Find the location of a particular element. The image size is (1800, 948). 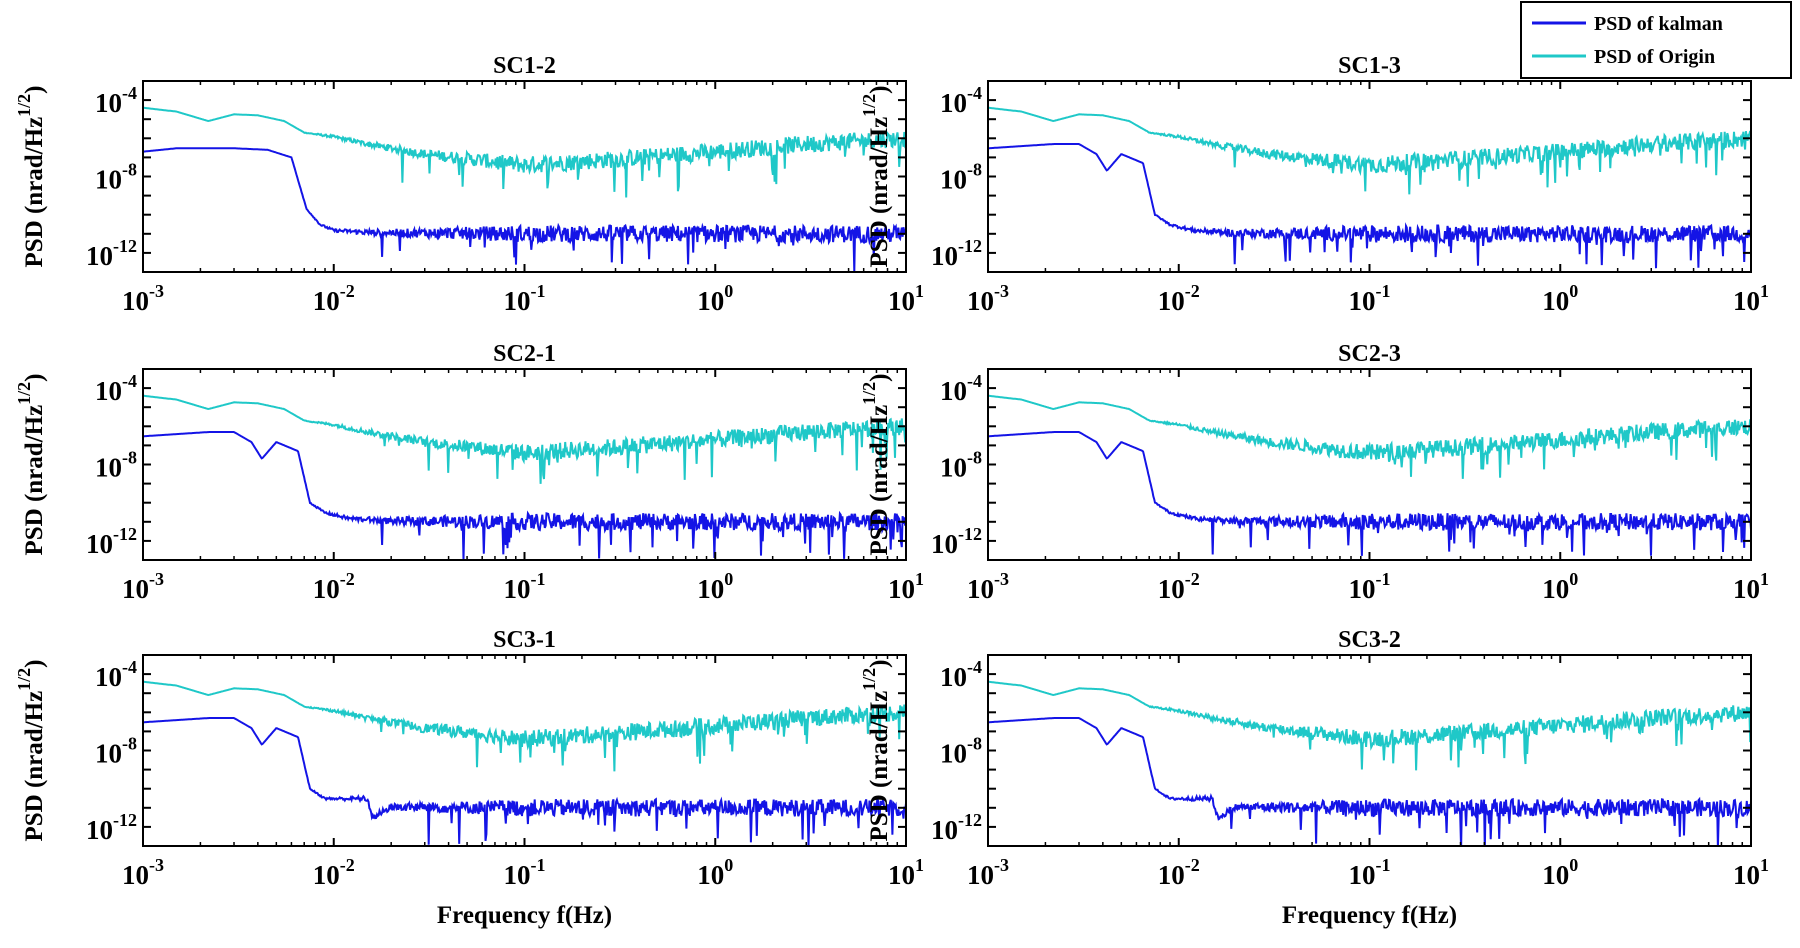

legend: PSD of kalman PSD of Origin is located at coordinates (1656, 40).